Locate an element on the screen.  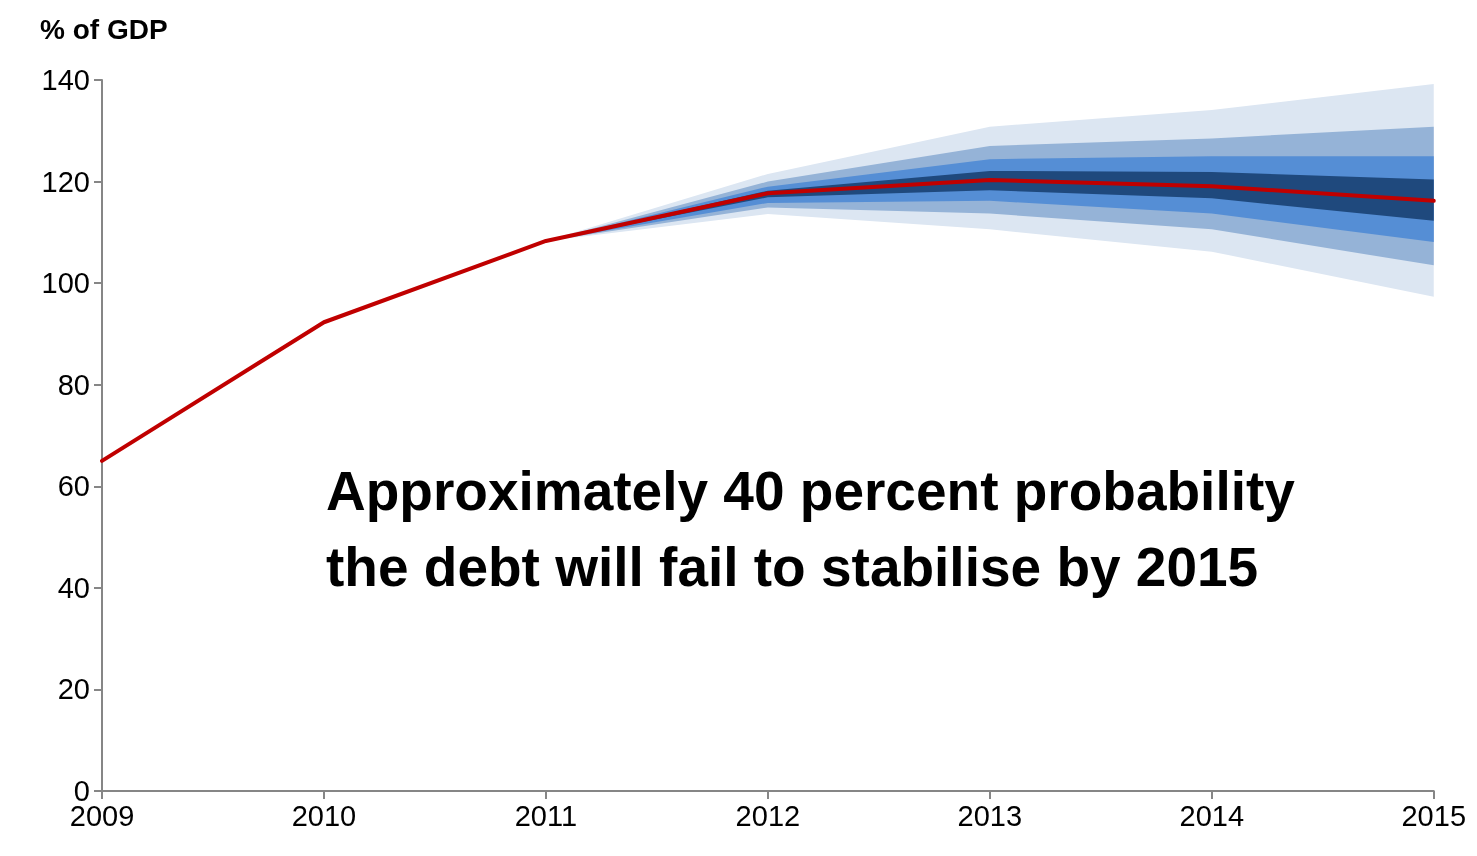
y-tick-label: 80 is located at coordinates (73, 384).